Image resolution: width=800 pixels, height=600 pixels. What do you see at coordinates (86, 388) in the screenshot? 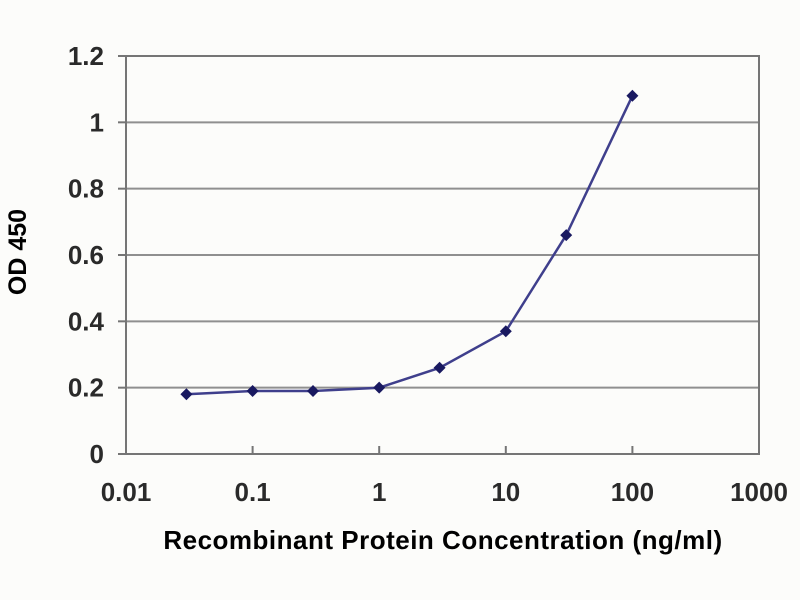
I see `y-tick-label: 0.2` at bounding box center [86, 388].